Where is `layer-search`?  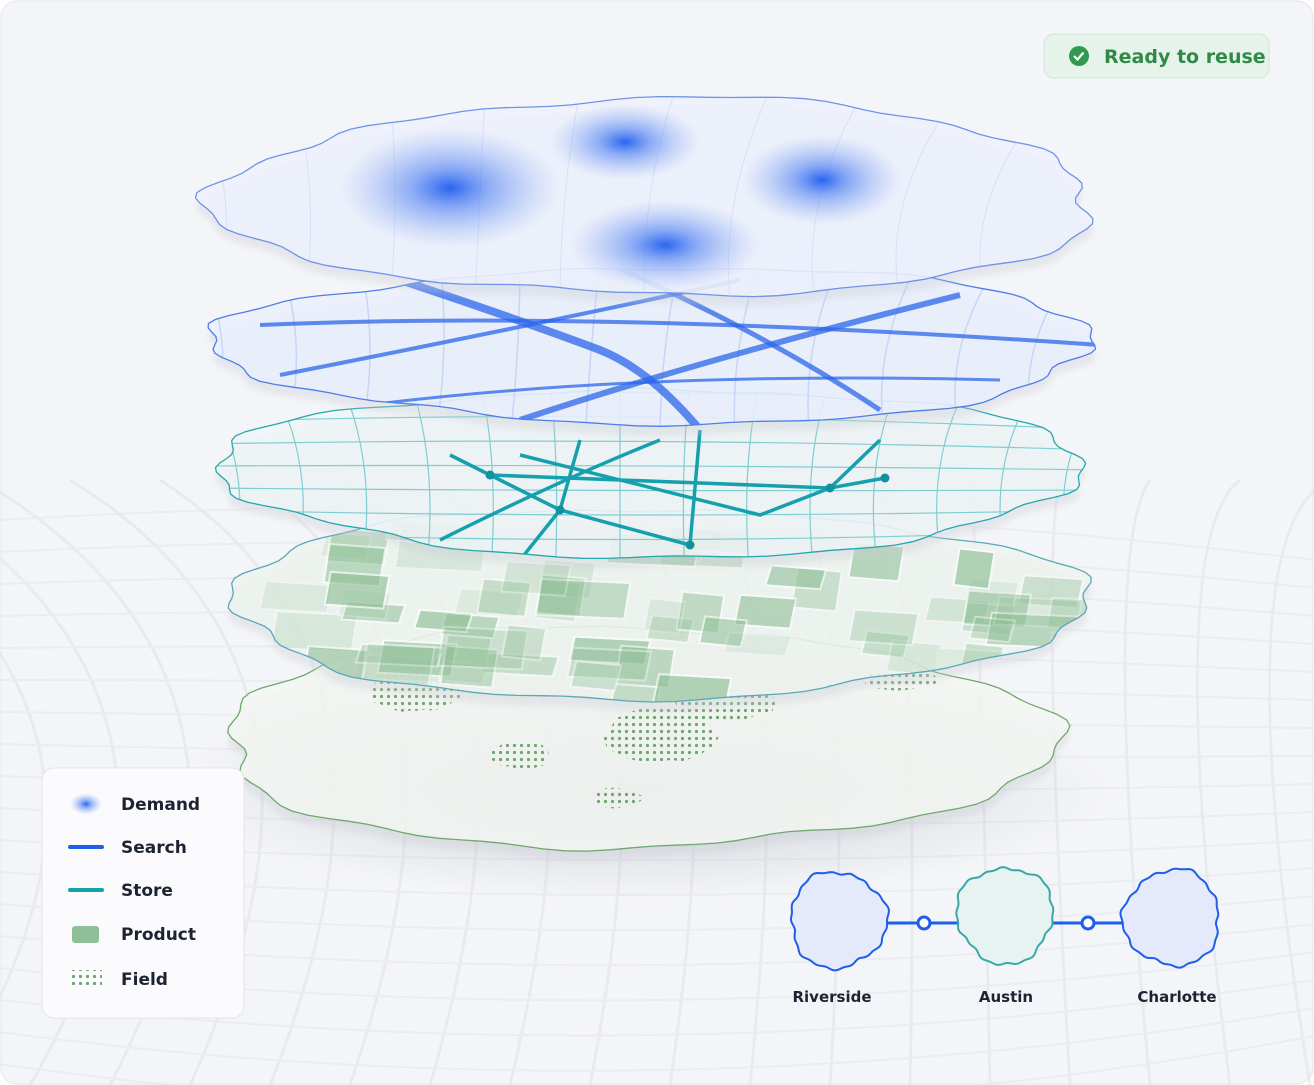
layer-search is located at coordinates (652, 352).